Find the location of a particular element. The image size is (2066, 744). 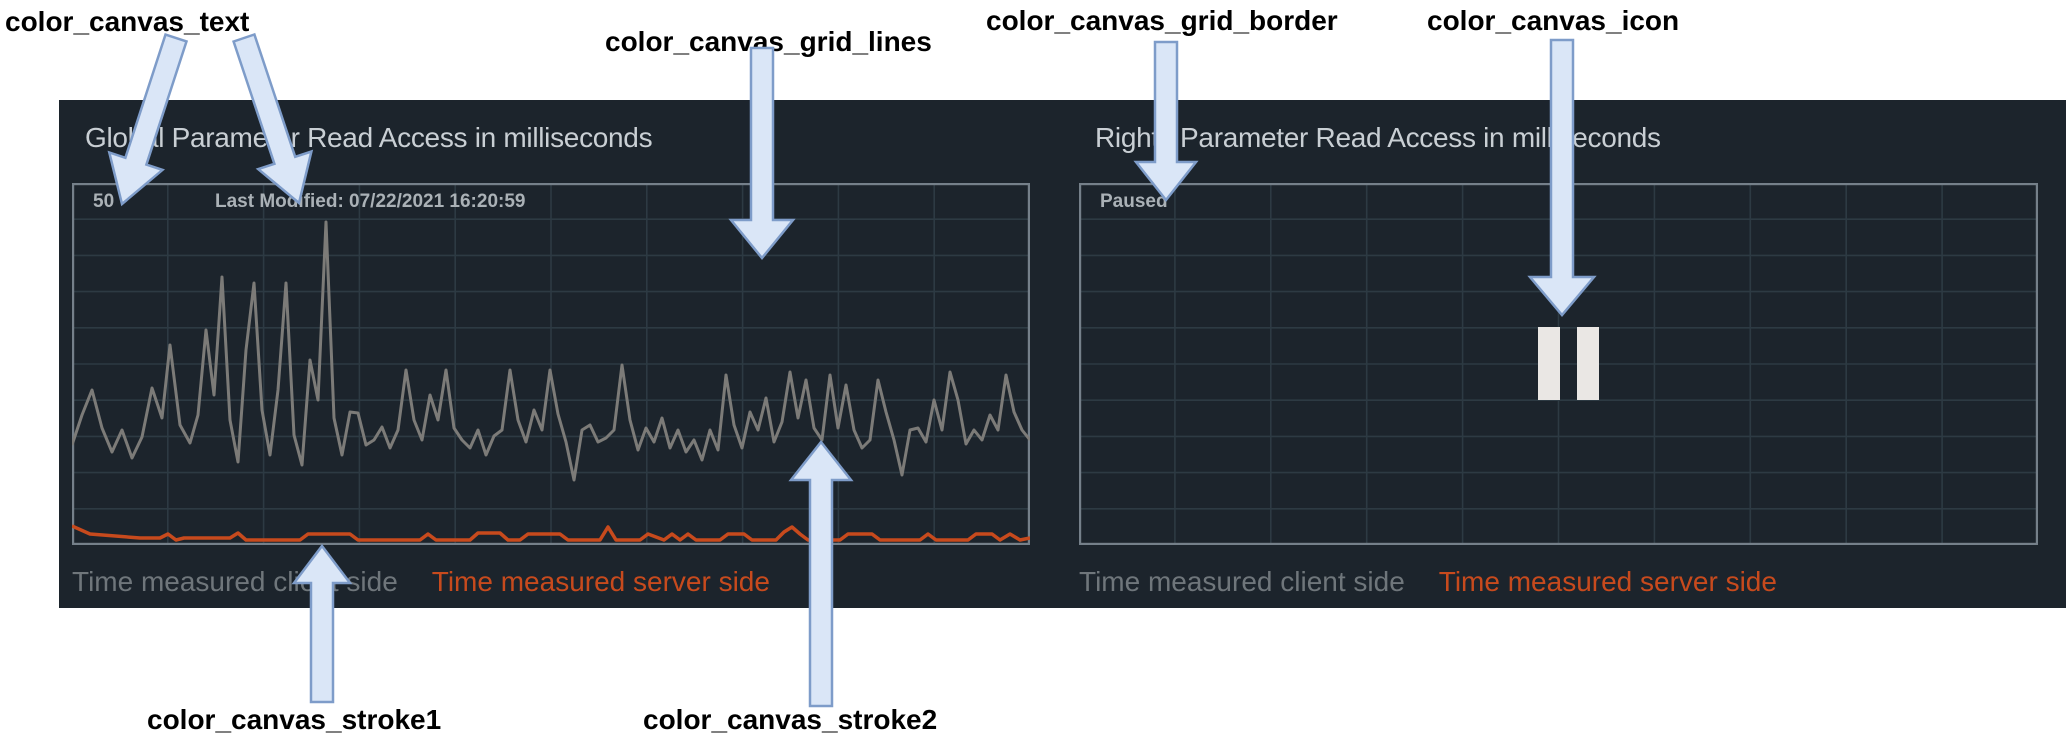

annotation-label-stroke2: color_canvas_stroke2 is located at coordinates (790, 719).